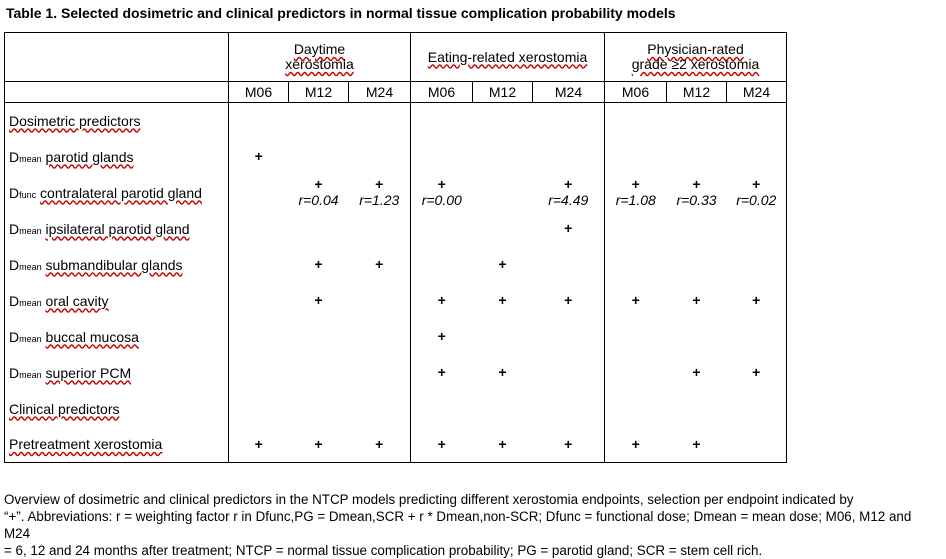 The width and height of the screenshot is (946, 559). Describe the element at coordinates (396, 372) in the screenshot. I see `table-row: Dmean superior PCM + + + +` at that location.